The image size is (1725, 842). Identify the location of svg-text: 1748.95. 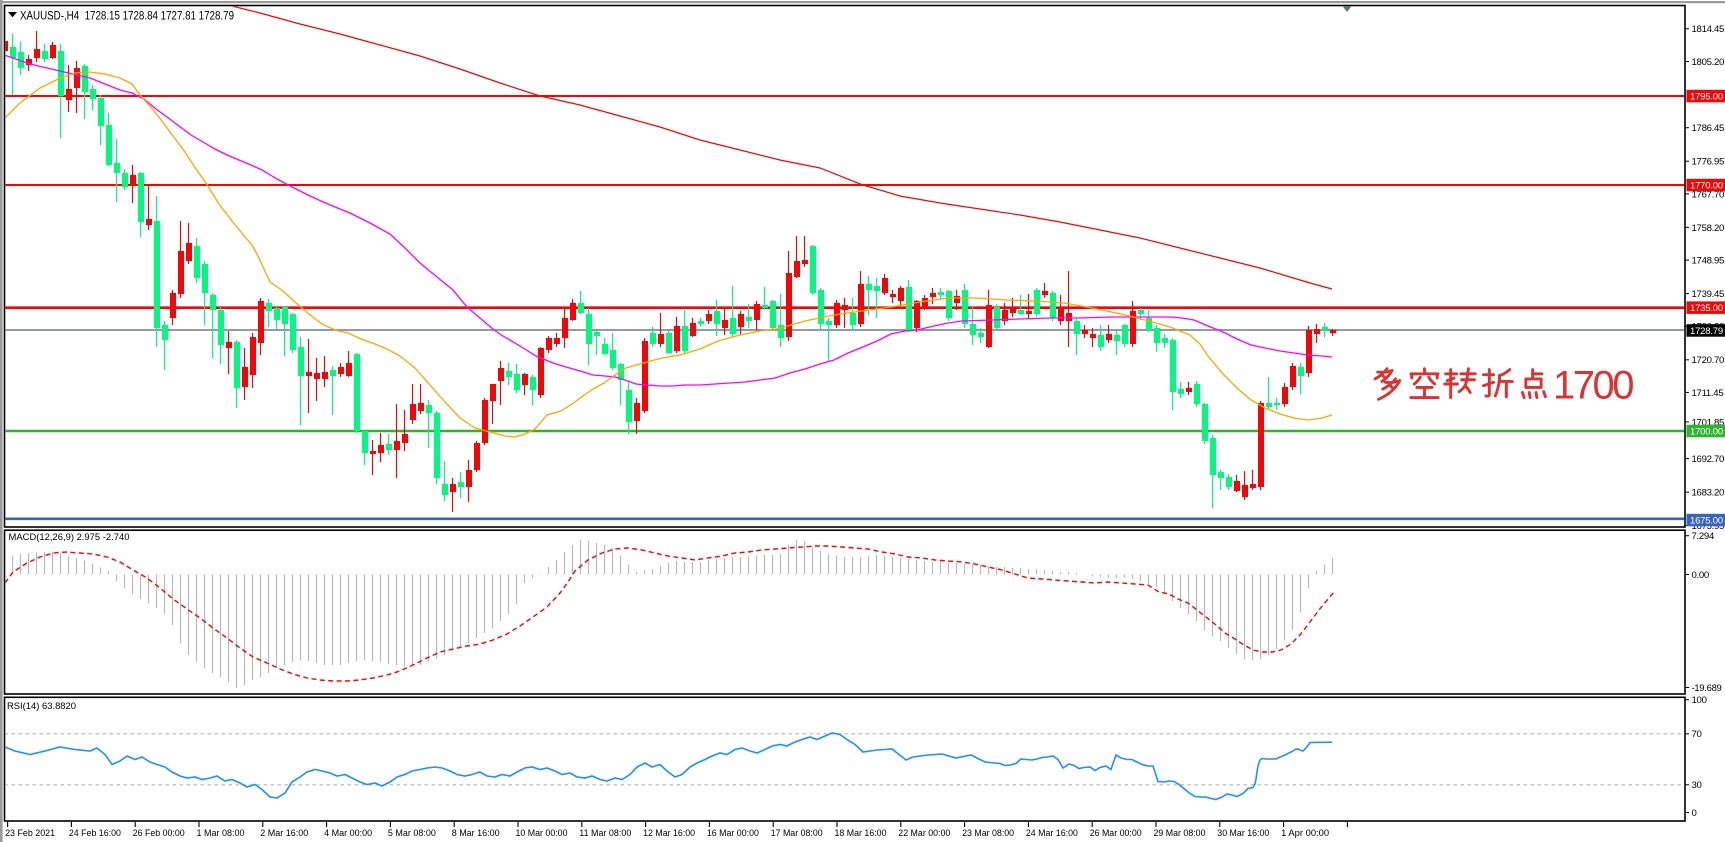
(1708, 261).